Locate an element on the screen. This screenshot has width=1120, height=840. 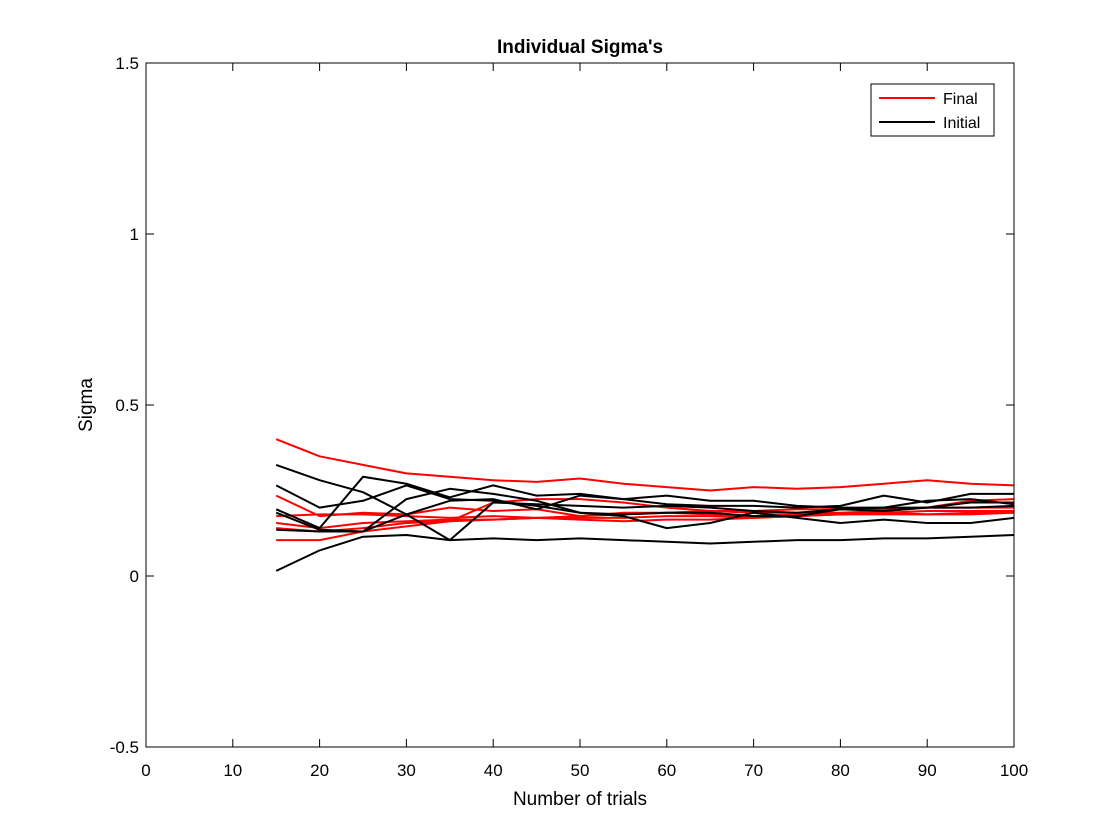
x-axis-label: Number of trials is located at coordinates (580, 799).